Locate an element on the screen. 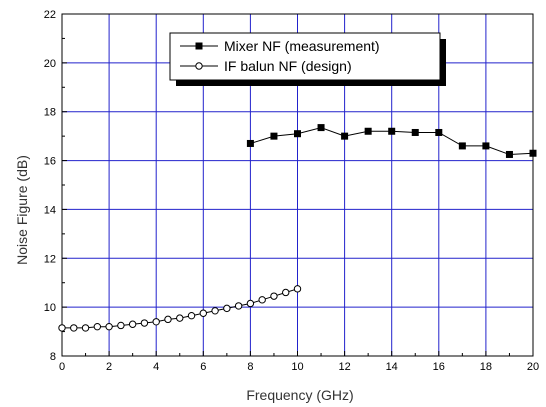  y-tick-label: 10 is located at coordinates (50, 308).